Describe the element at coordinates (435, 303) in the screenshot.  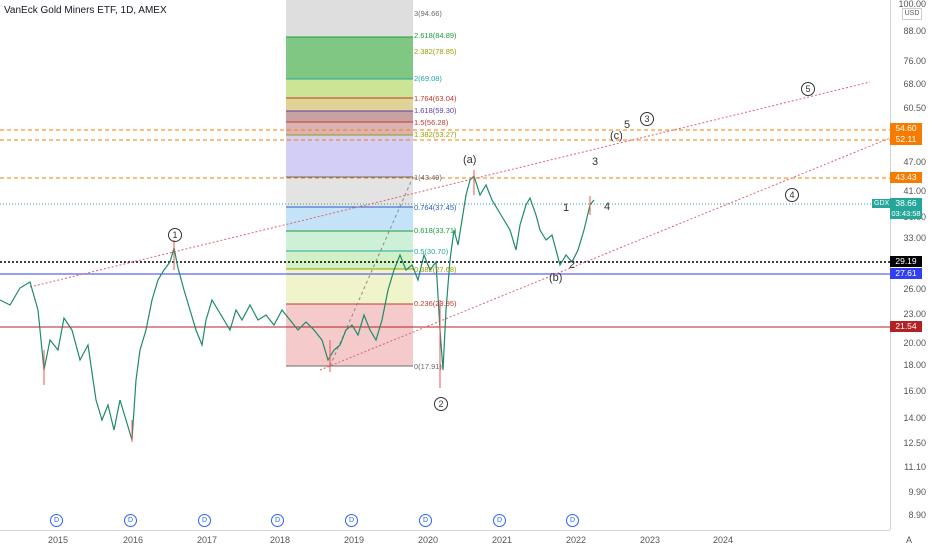
I see `fib-label-0236: 0.236(23.95)` at that location.